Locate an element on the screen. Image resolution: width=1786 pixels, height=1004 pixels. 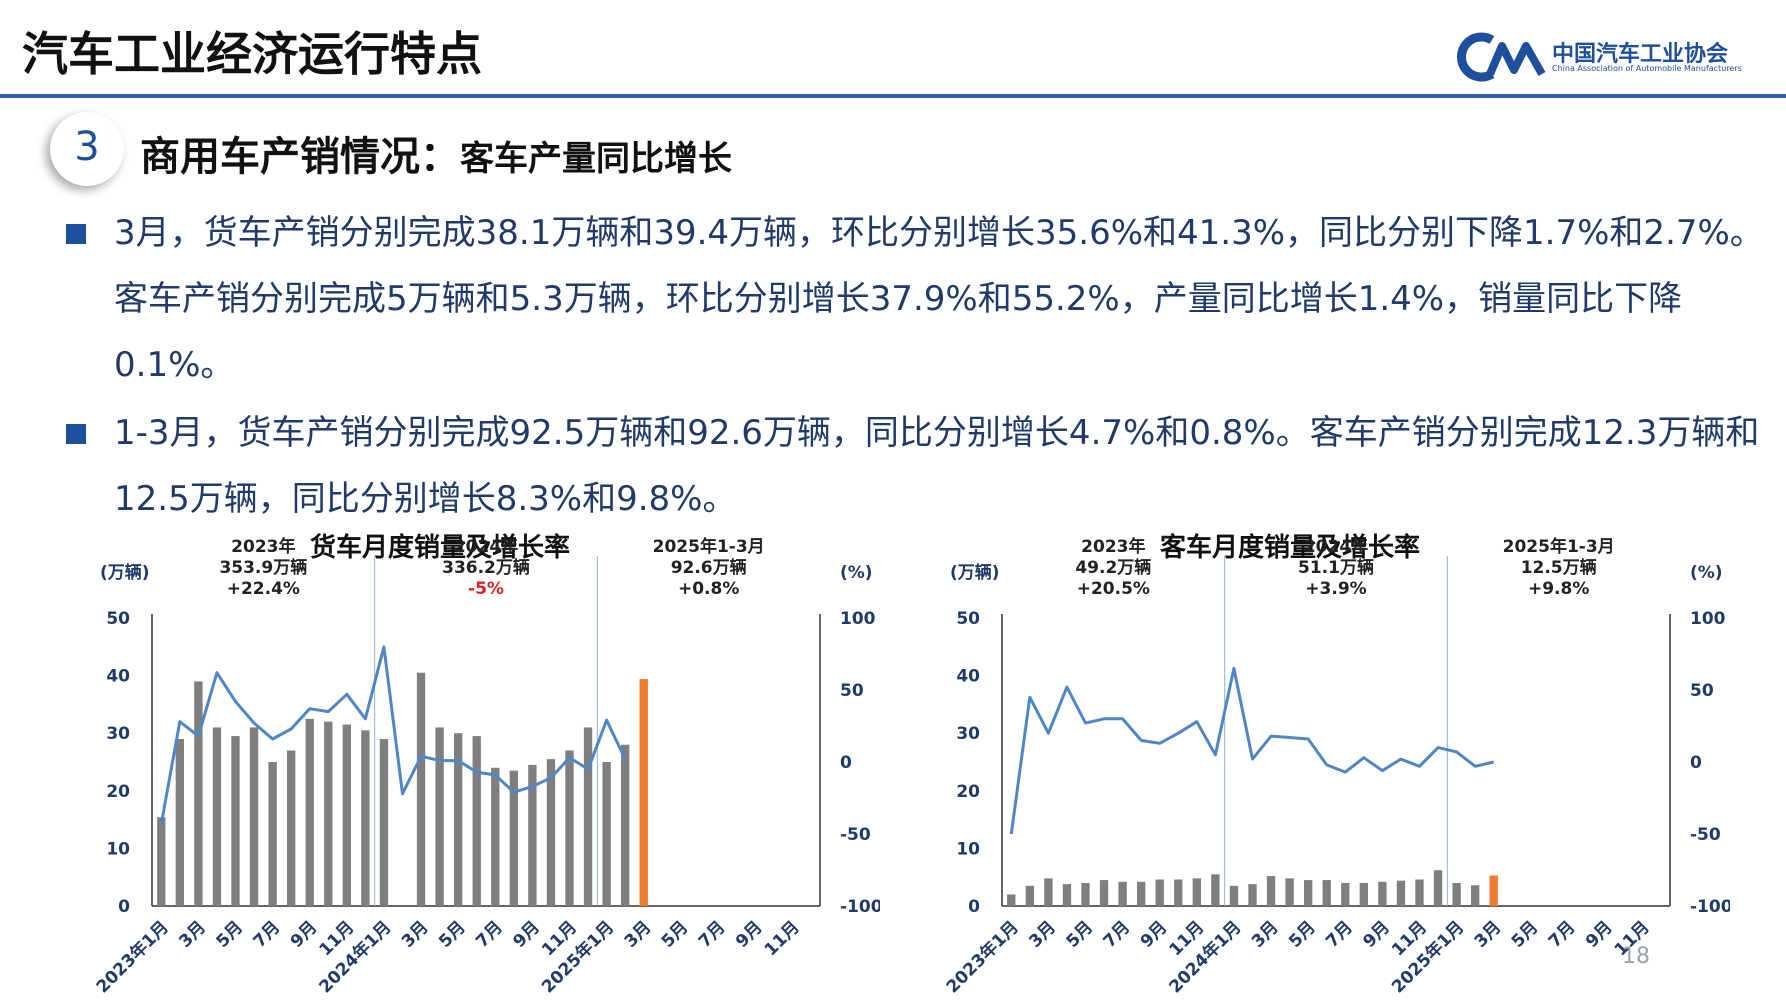
period-label: 92.6万辆 is located at coordinates (709, 567).